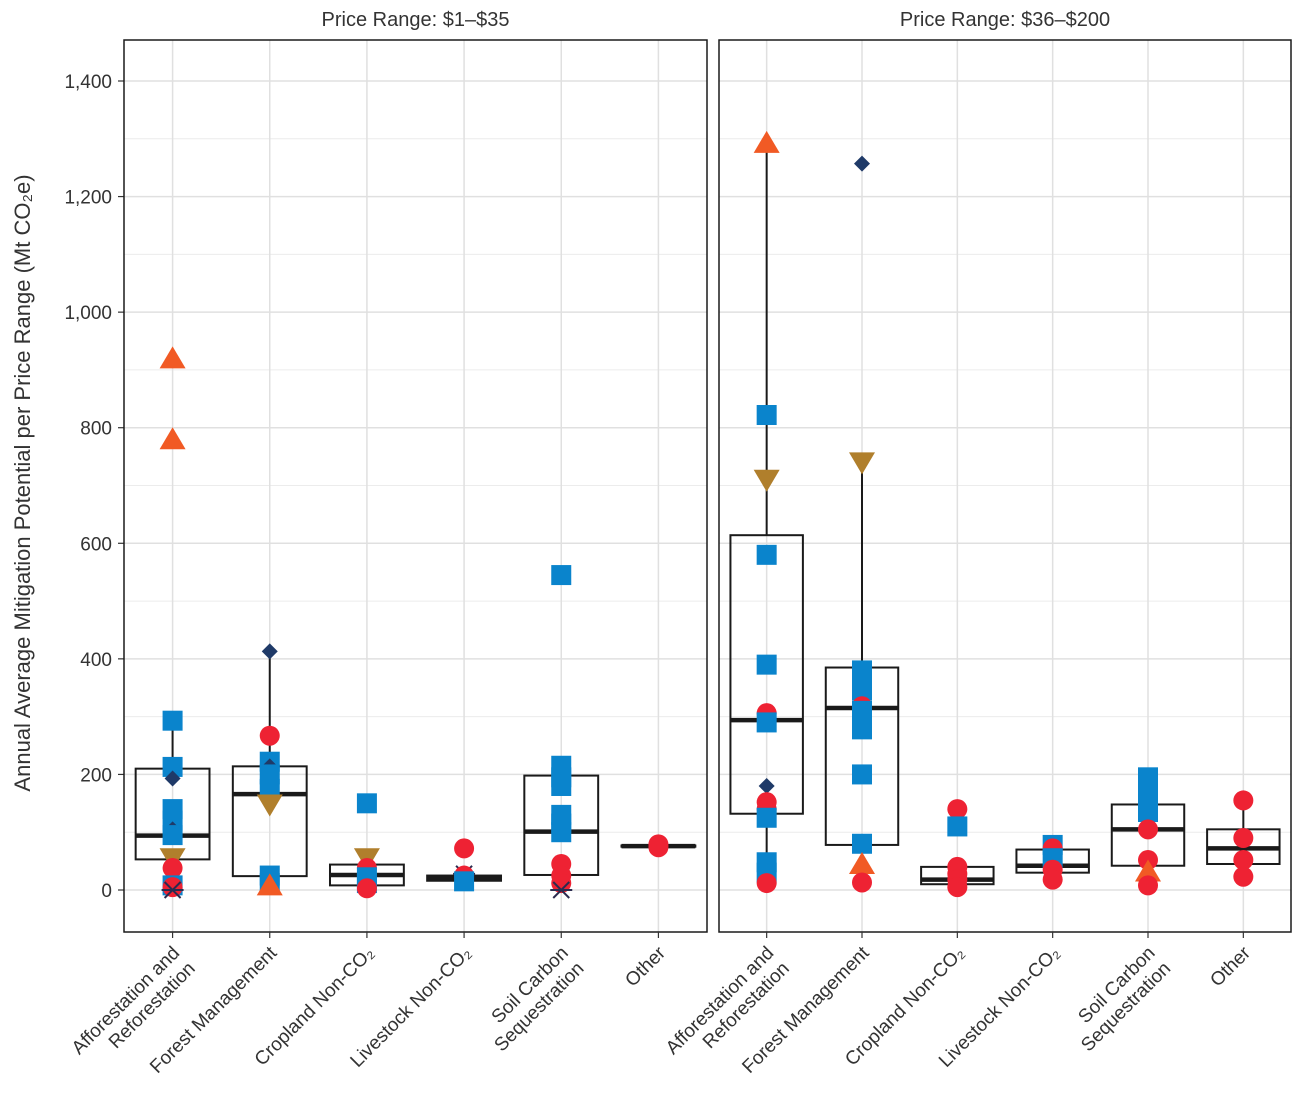 Image resolution: width=1299 pixels, height=1107 pixels. What do you see at coordinates (96, 775) in the screenshot?
I see `y-tick-label: 200` at bounding box center [96, 775].